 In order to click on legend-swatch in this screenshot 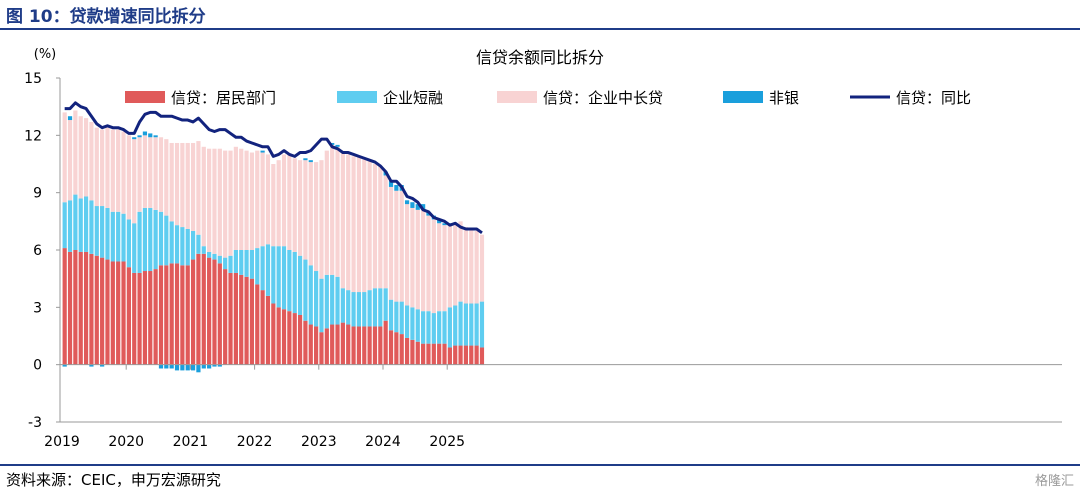, I will do `click(743, 97)`.